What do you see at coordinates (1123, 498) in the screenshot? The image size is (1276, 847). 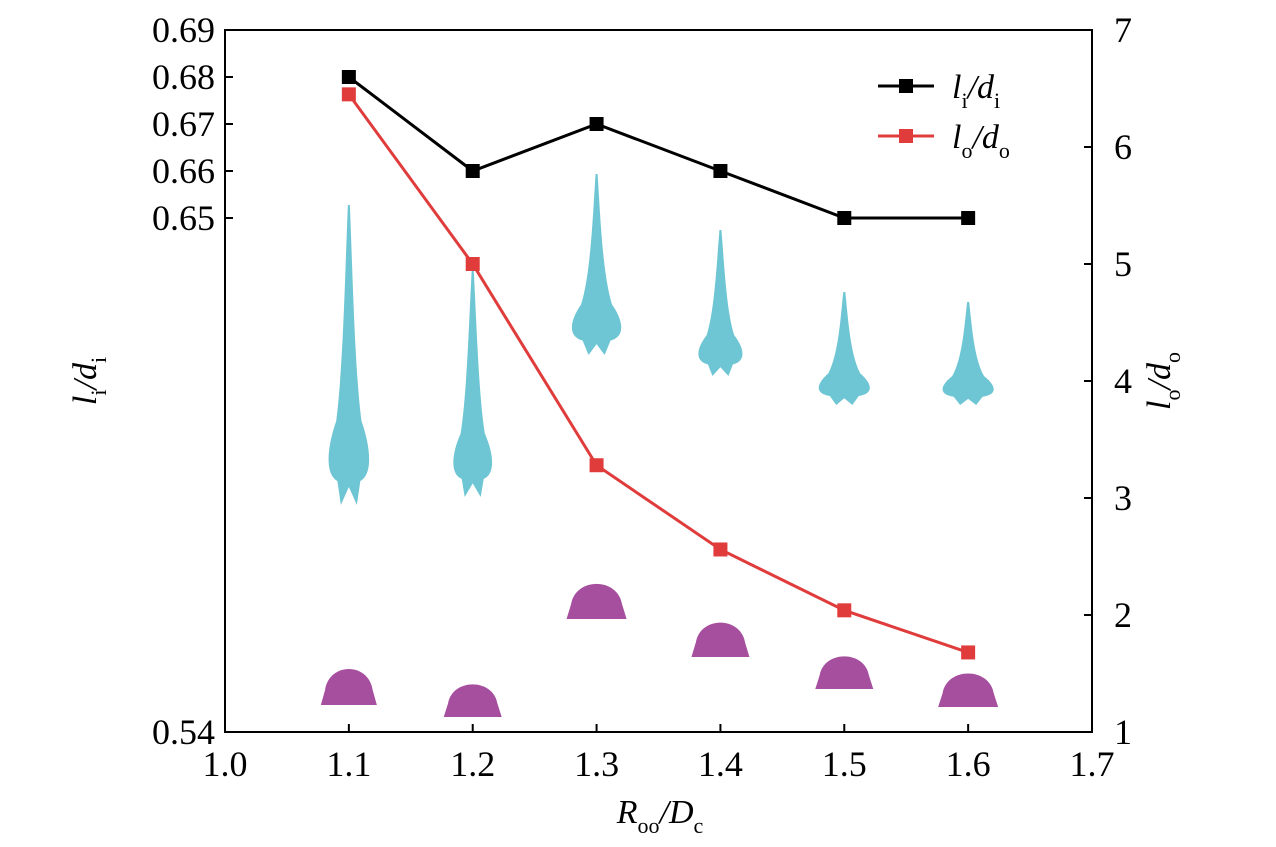 I see `y-right-tick-label: 3` at bounding box center [1123, 498].